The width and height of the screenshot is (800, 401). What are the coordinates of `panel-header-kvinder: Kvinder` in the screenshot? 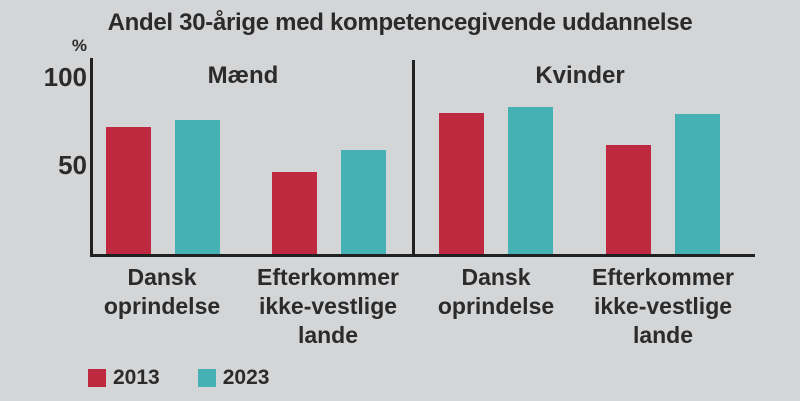 It's located at (580, 75).